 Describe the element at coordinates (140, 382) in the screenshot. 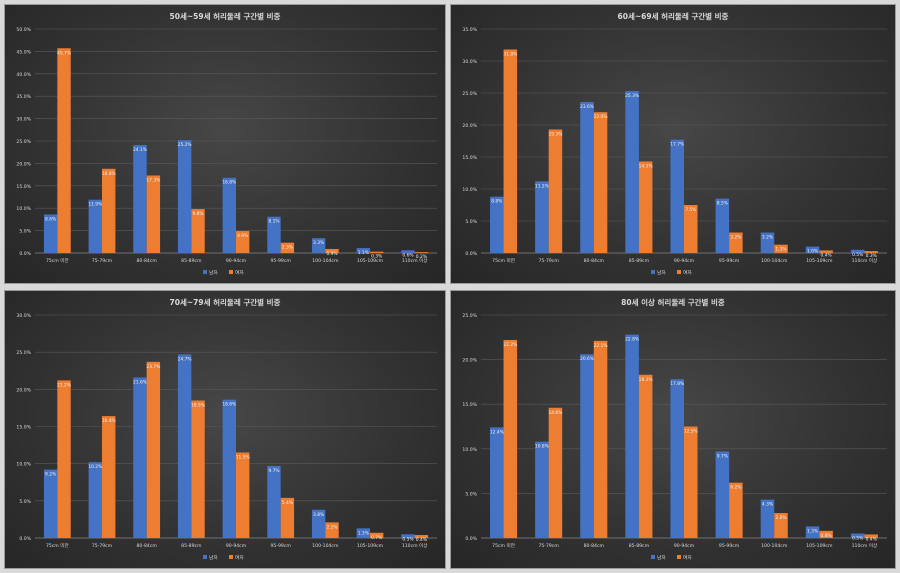

I see `data-label: 21.6%` at that location.